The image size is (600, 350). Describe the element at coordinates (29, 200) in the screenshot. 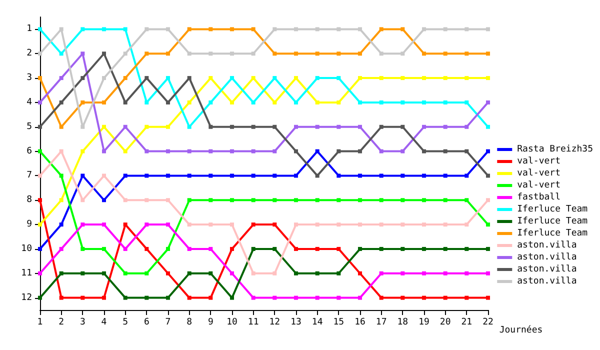

I see `y-tick-label: 8` at that location.